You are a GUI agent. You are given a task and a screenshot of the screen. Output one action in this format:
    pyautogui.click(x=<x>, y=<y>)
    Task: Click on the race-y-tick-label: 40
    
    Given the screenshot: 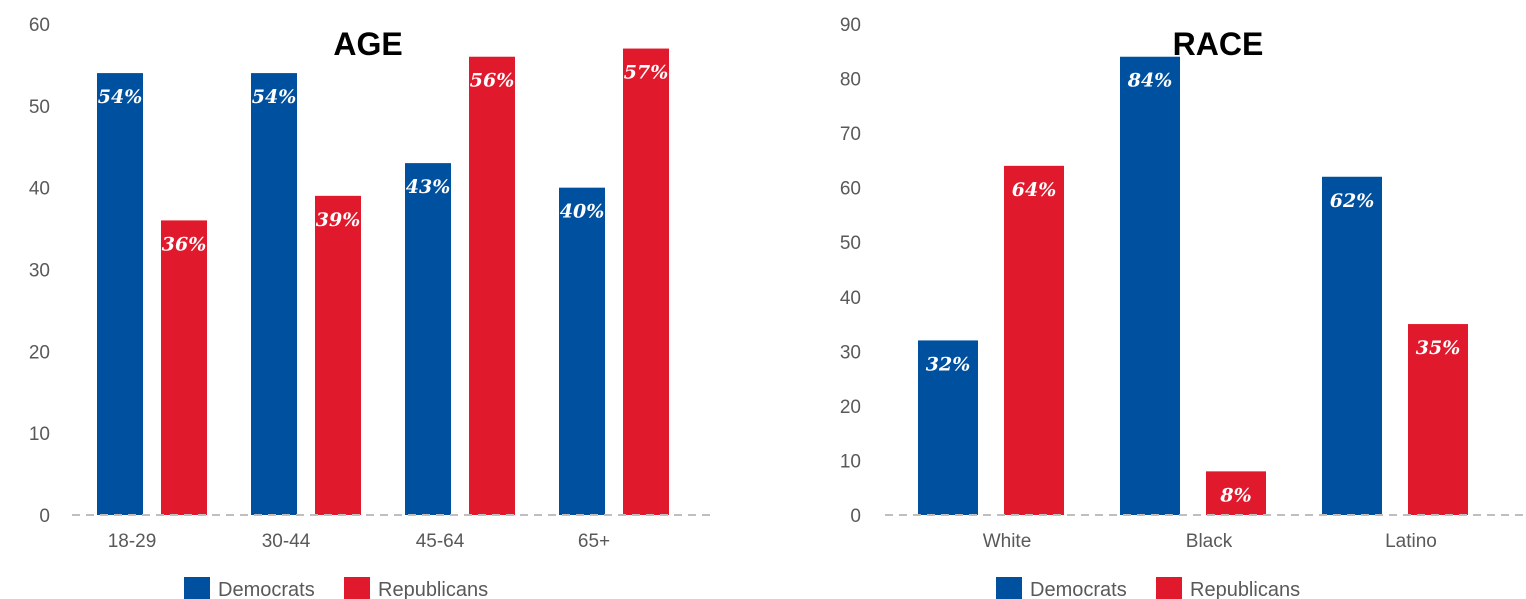 What is the action you would take?
    pyautogui.click(x=850, y=298)
    